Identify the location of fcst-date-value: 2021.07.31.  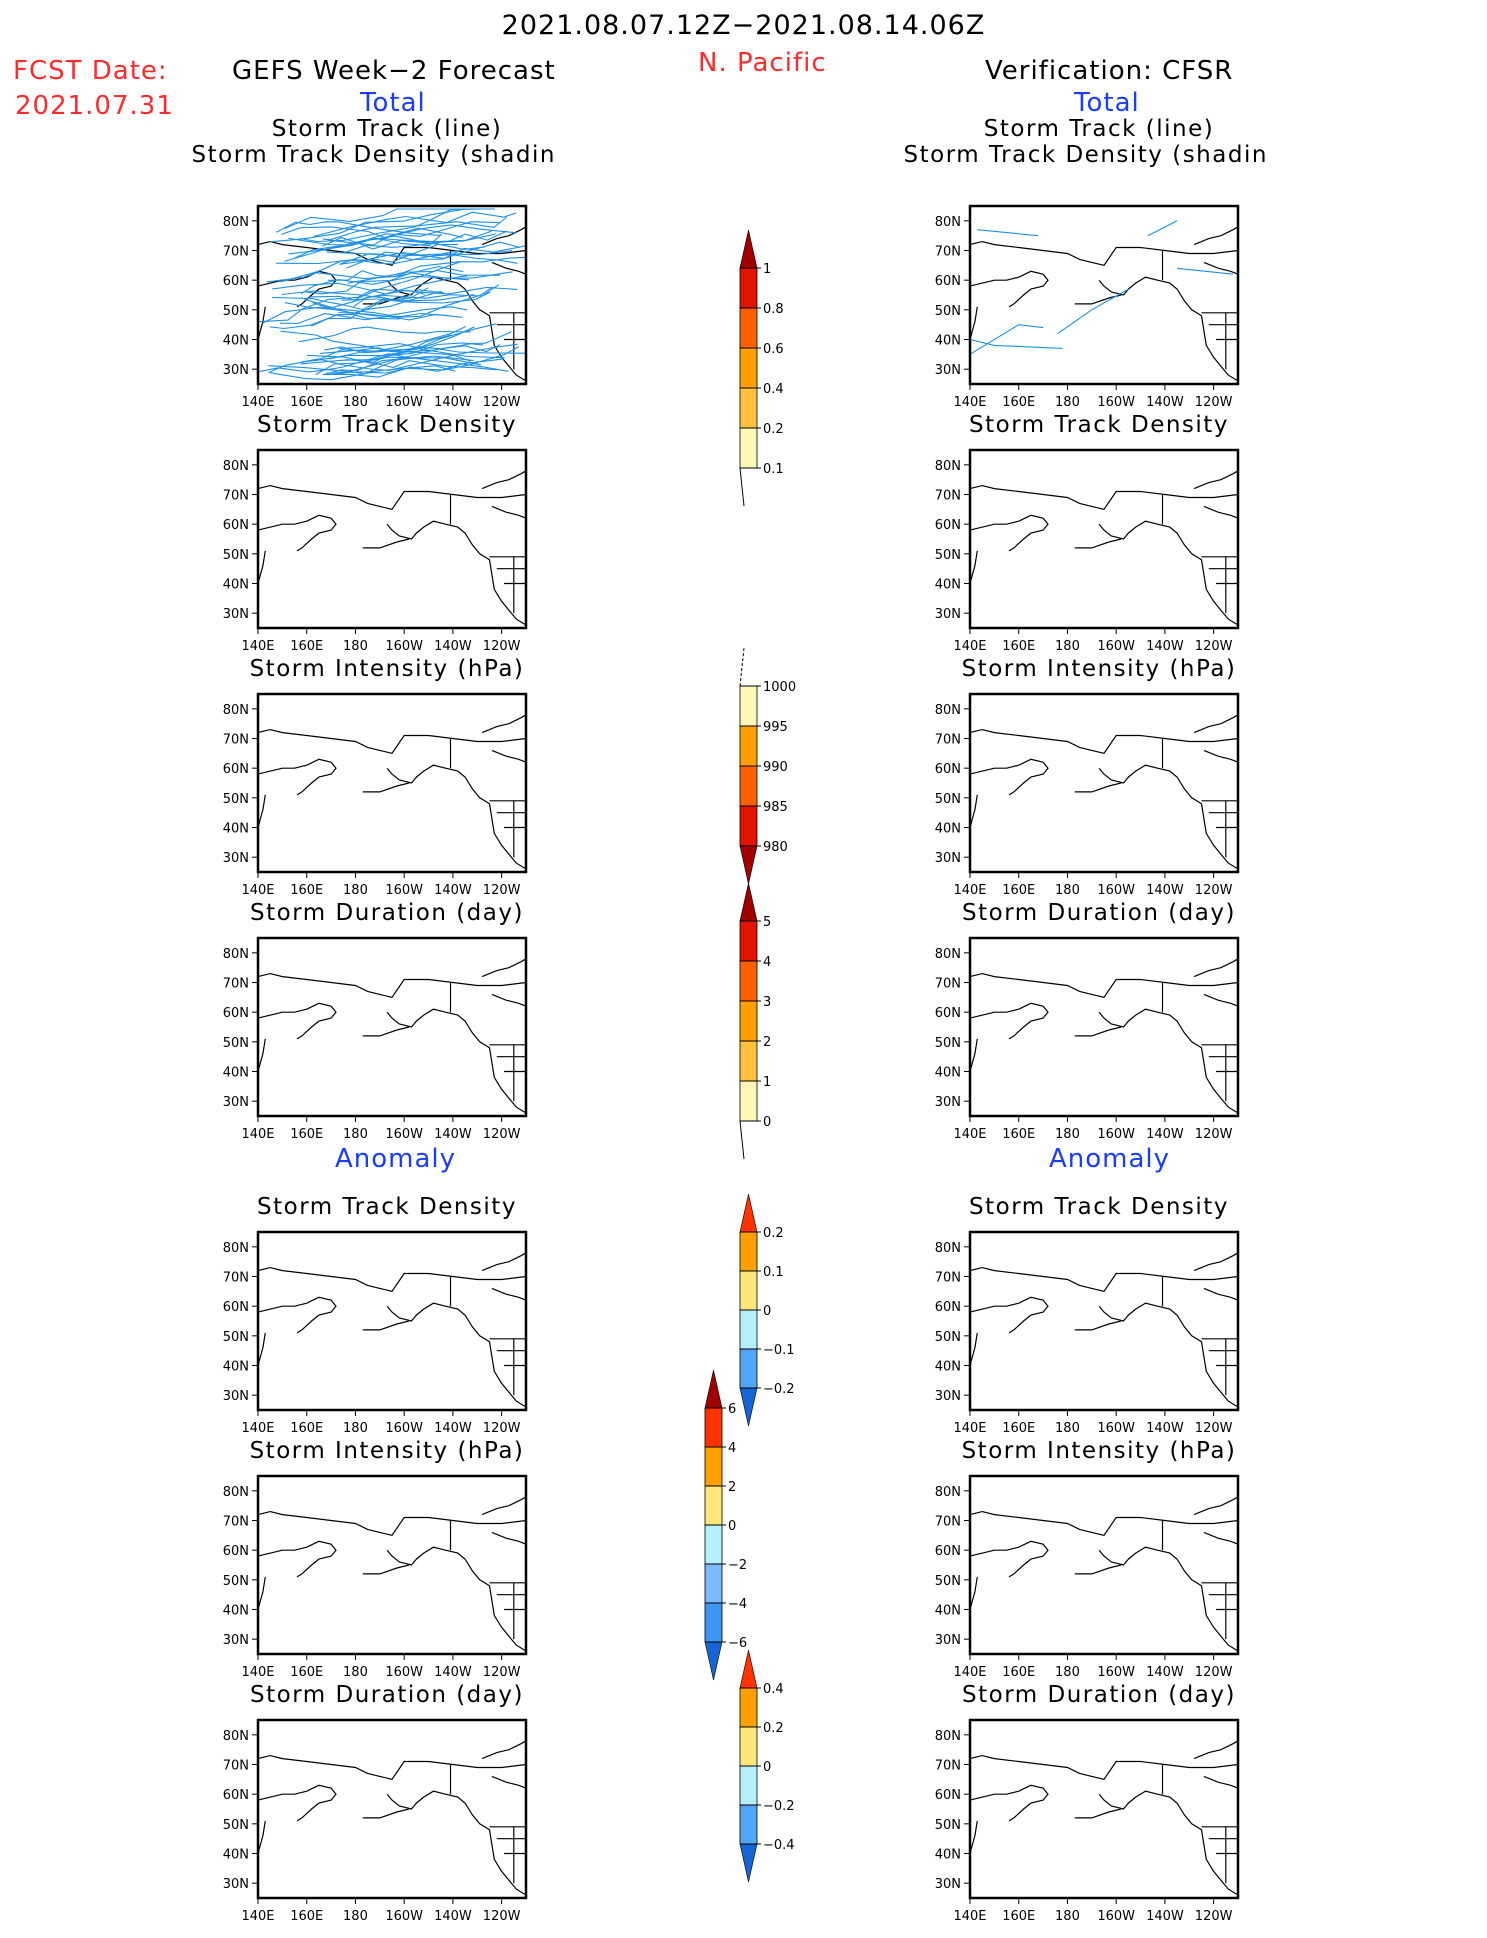
(94, 106).